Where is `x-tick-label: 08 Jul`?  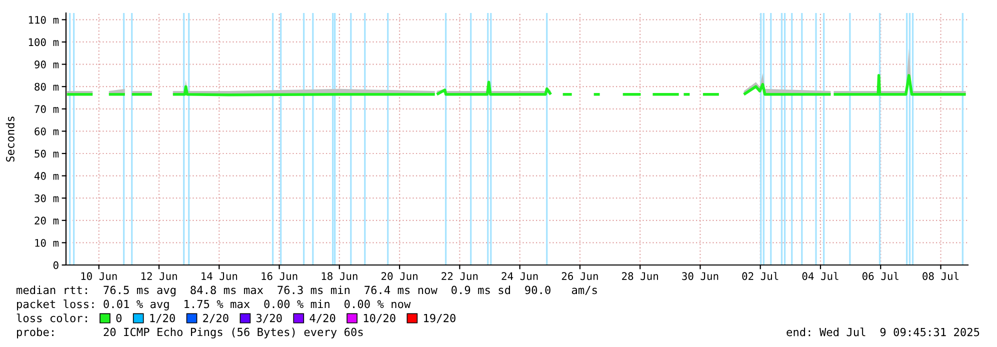 x-tick-label: 08 Jul is located at coordinates (940, 276).